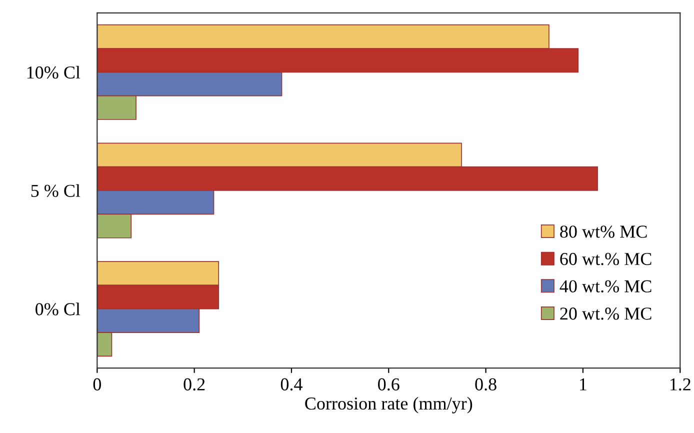  I want to click on legend-label: 80 wt% MC, so click(603, 232).